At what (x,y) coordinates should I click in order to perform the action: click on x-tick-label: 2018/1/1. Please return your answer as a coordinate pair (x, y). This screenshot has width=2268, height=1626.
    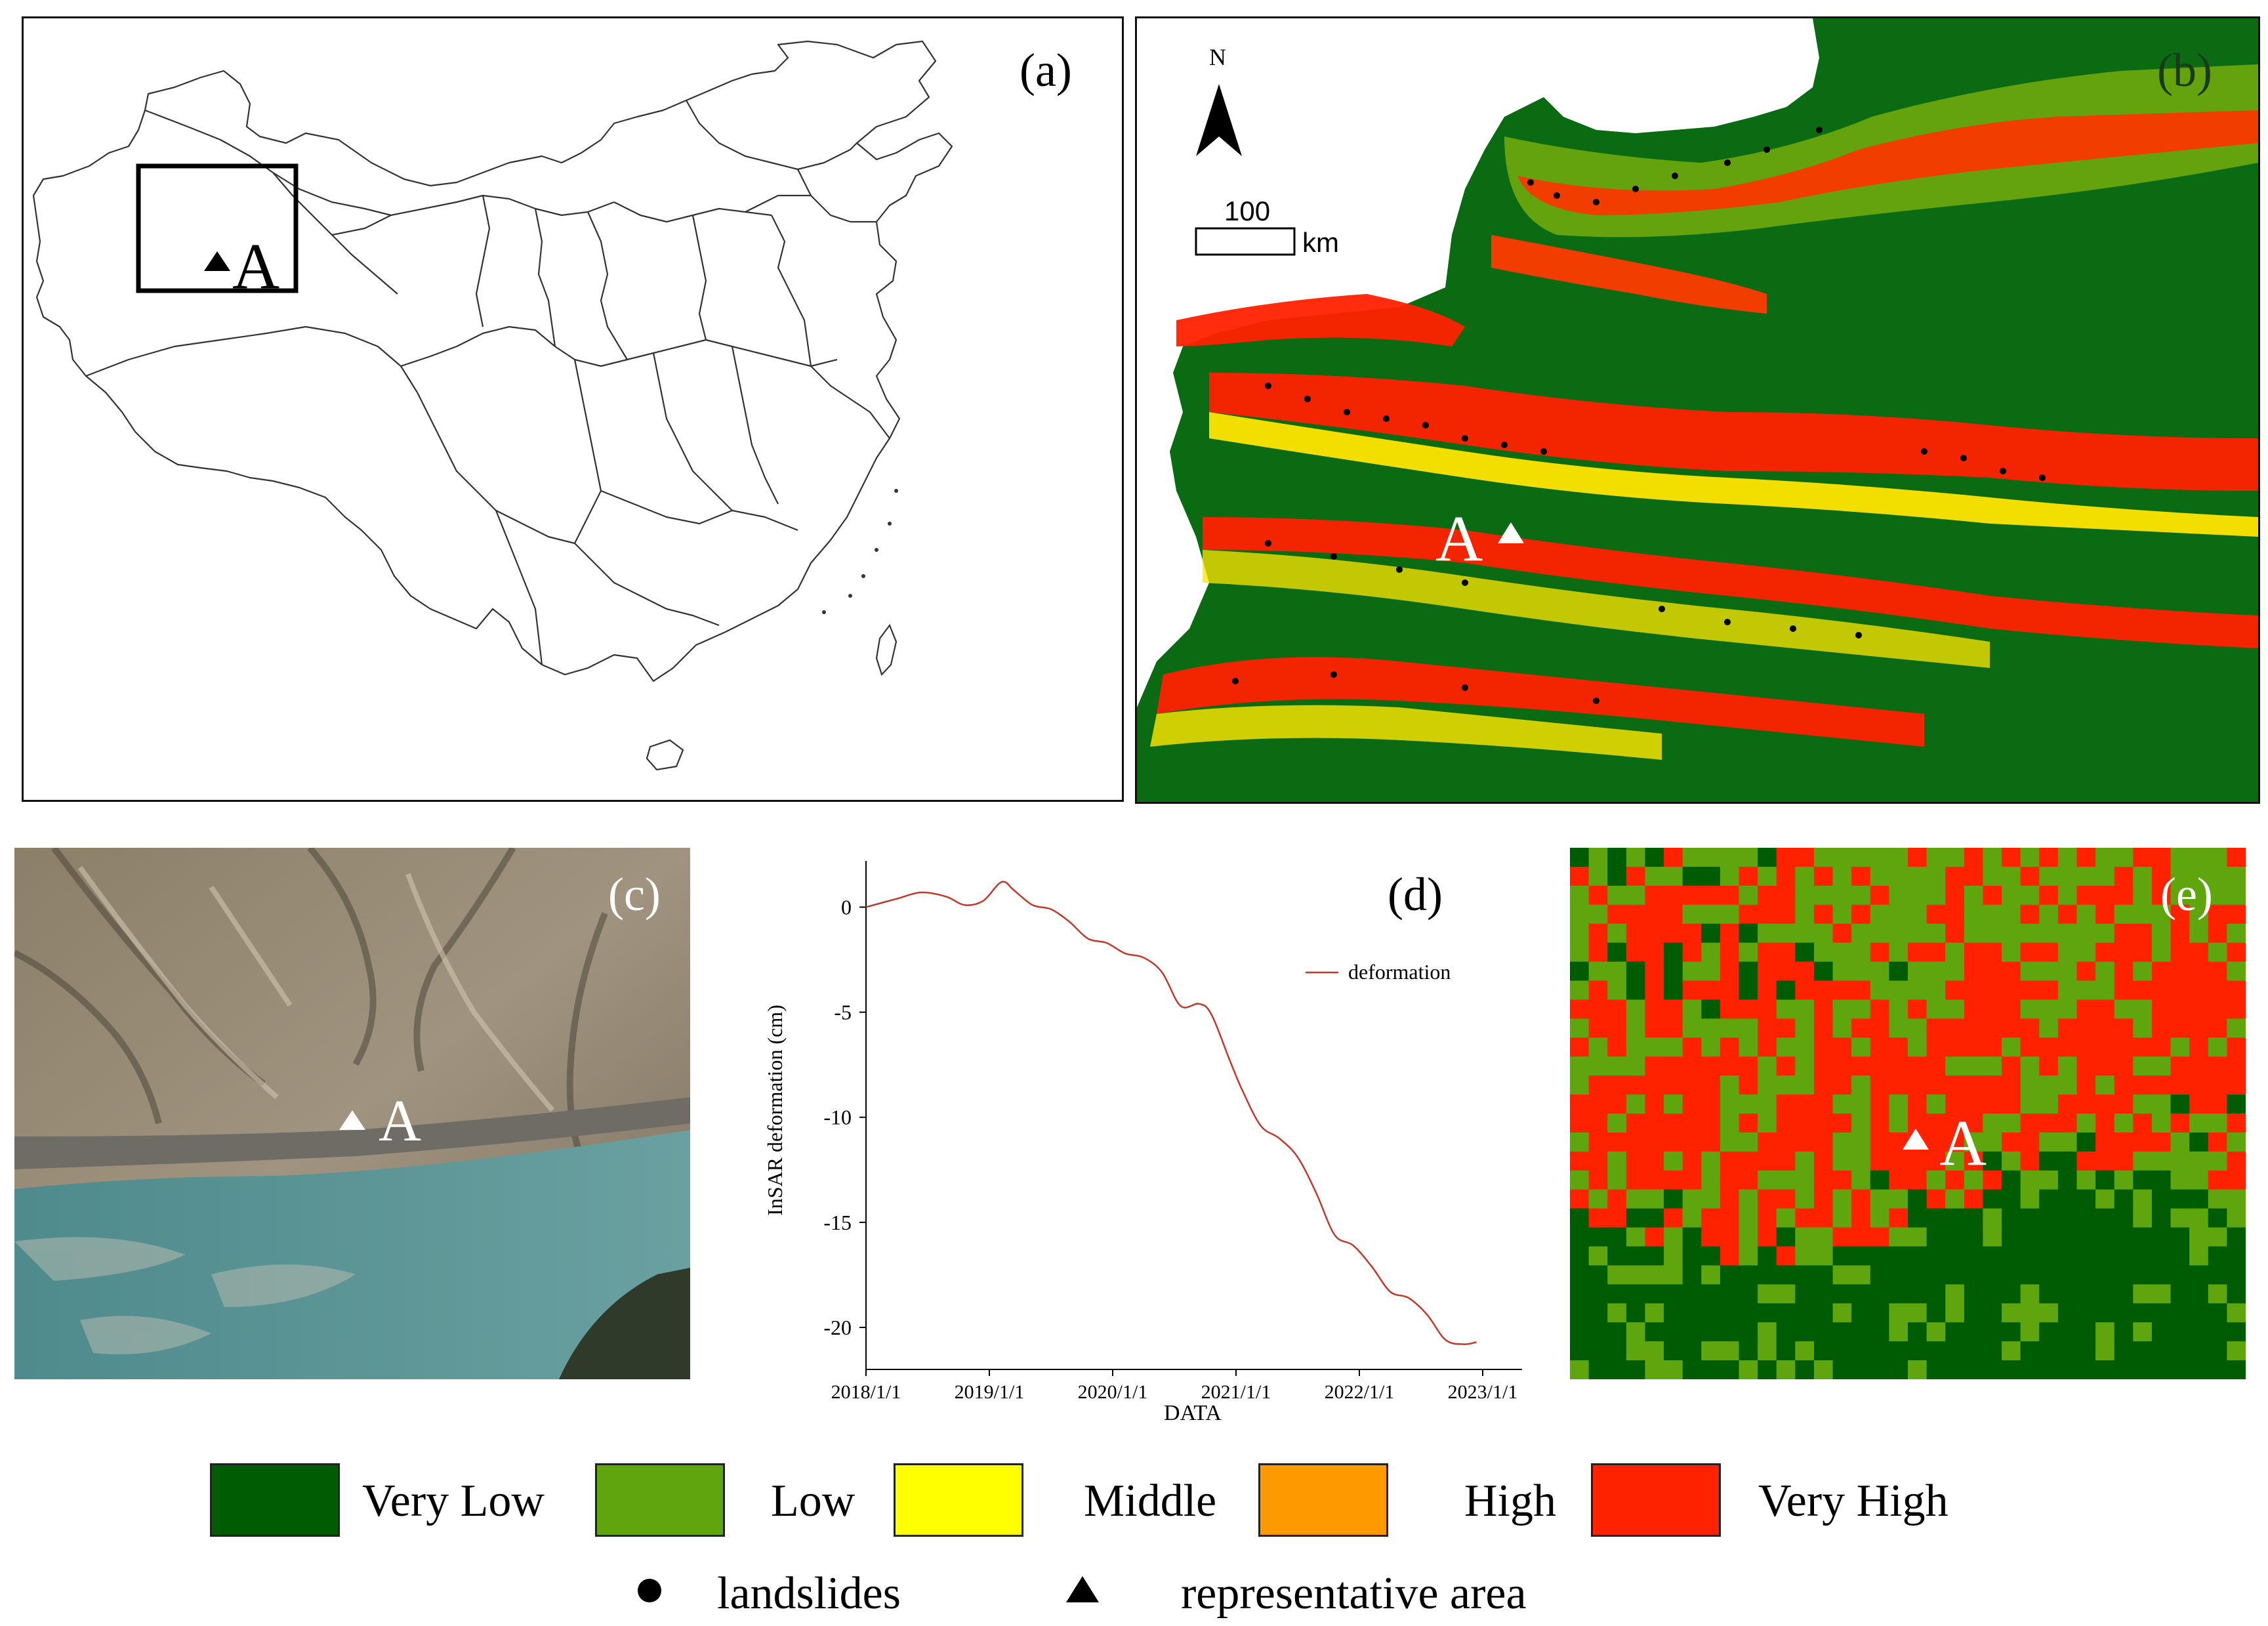
    Looking at the image, I should click on (866, 1392).